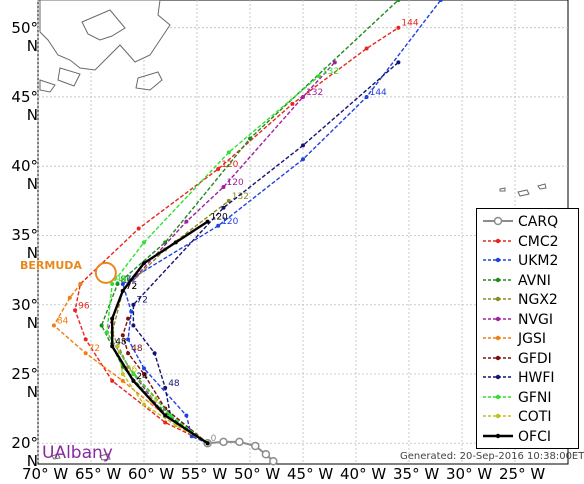 This screenshot has width=584, height=484. Describe the element at coordinates (538, 241) in the screenshot. I see `legend-label: CMC2` at that location.